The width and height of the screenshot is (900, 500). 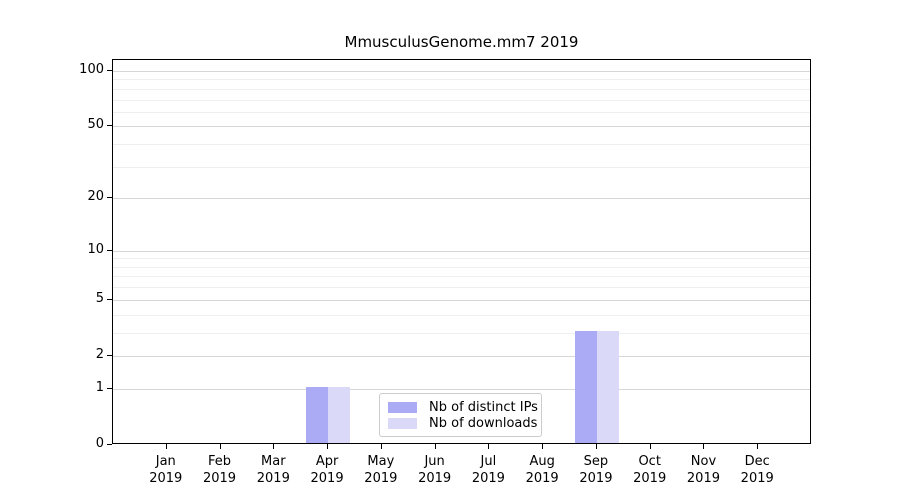 I want to click on legend-label: Nb of downloads, so click(x=483, y=423).